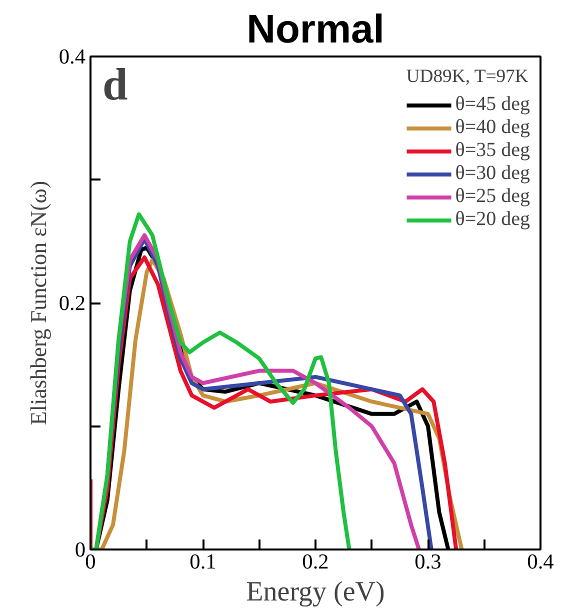 Image resolution: width=571 pixels, height=615 pixels. Describe the element at coordinates (492, 150) in the screenshot. I see `legend-label: θ=35 deg` at that location.